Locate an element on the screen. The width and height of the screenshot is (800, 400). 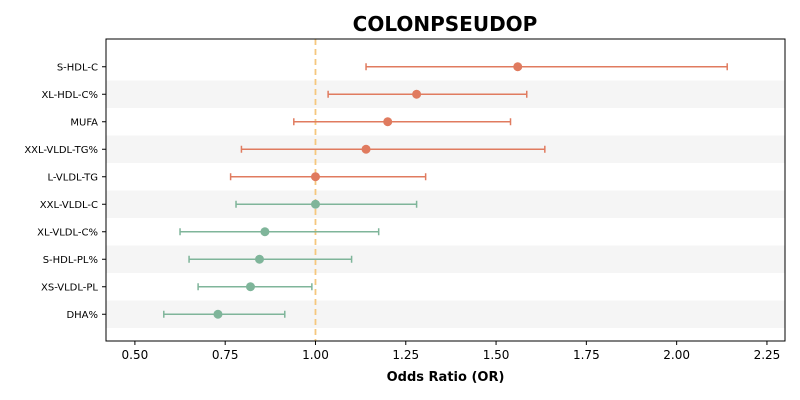
y-tick-label: XL-VLDL-C% is located at coordinates (67, 232).